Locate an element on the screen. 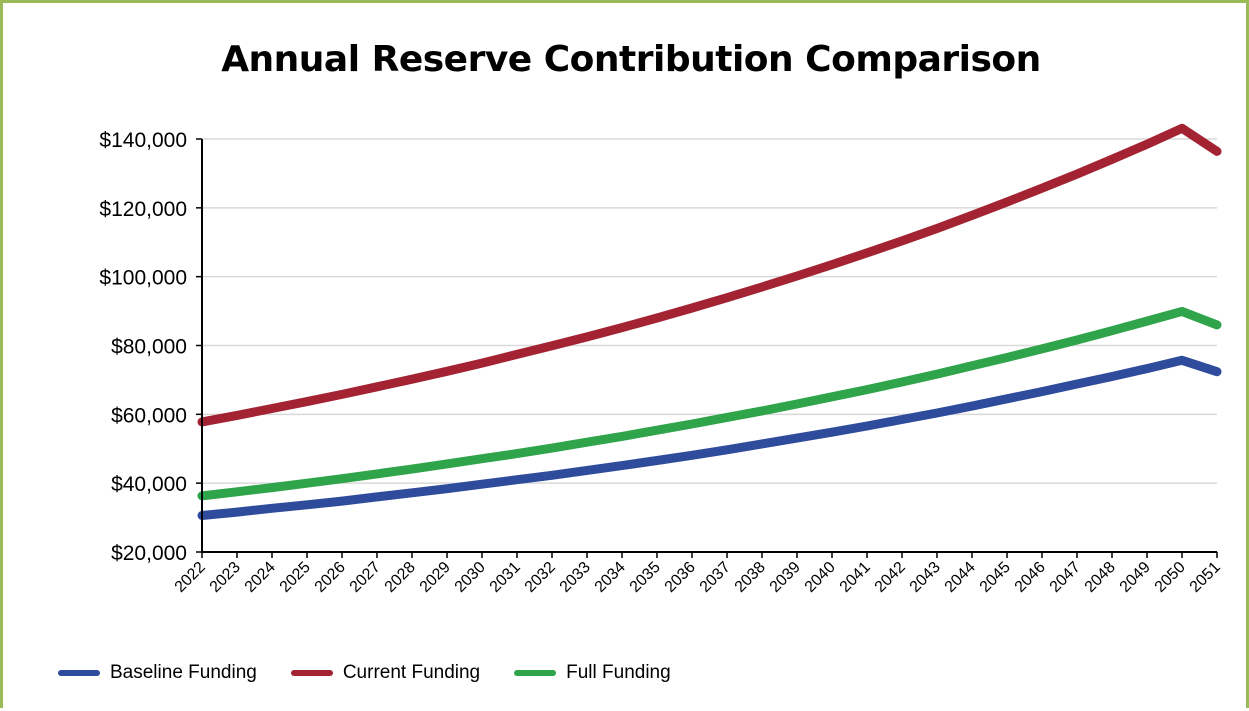 Image resolution: width=1249 pixels, height=711 pixels. x-tick-label: 2038 is located at coordinates (750, 577).